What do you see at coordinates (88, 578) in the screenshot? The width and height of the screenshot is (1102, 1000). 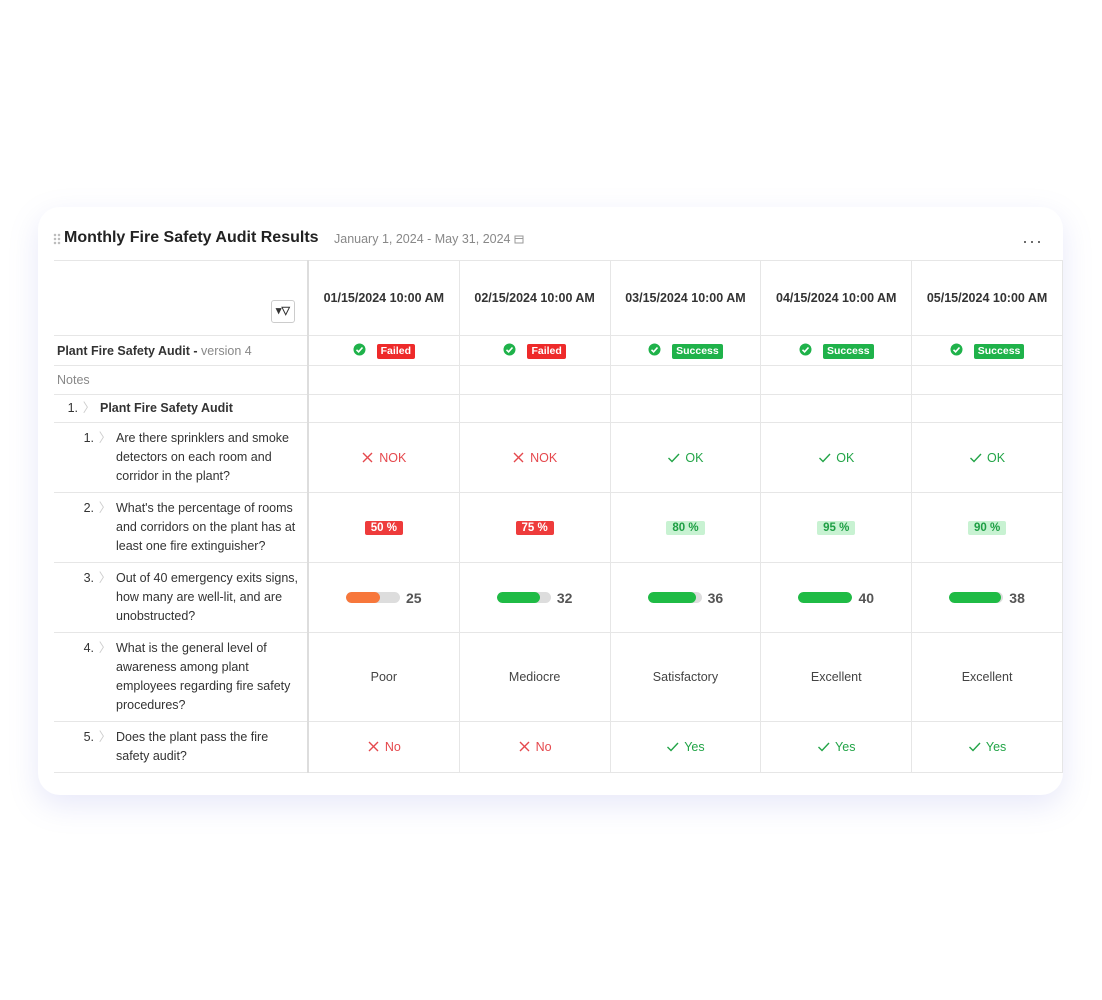 I see `question-number: 3.` at bounding box center [88, 578].